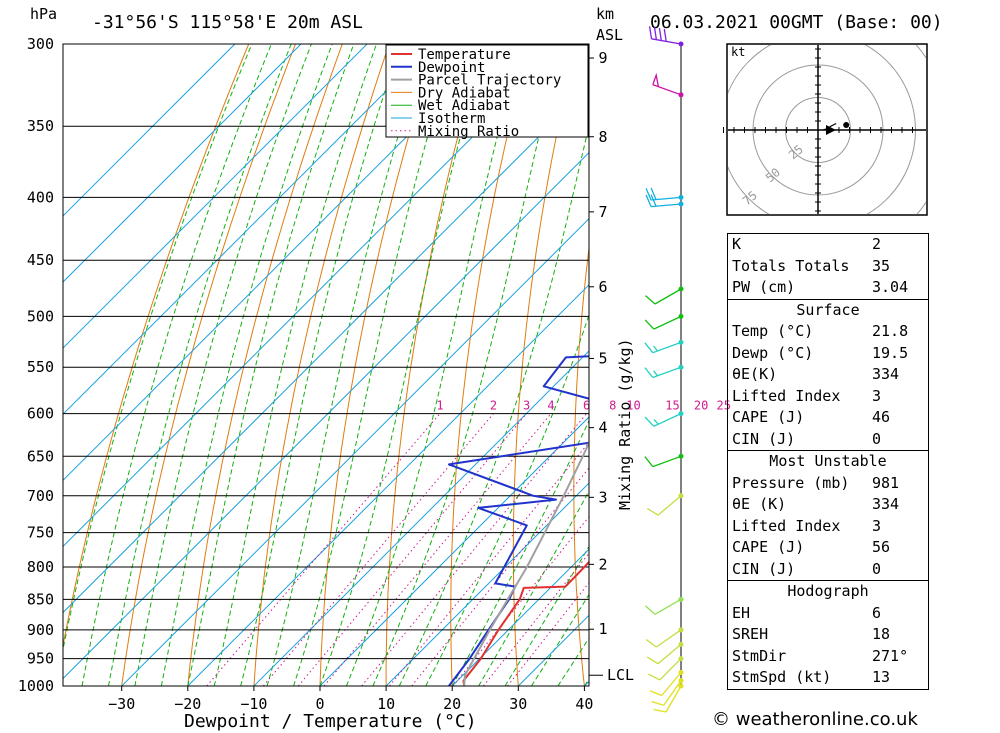 This screenshot has height=733, width=1000. Describe the element at coordinates (877, 395) in the screenshot. I see `surface-li-value: 3` at that location.